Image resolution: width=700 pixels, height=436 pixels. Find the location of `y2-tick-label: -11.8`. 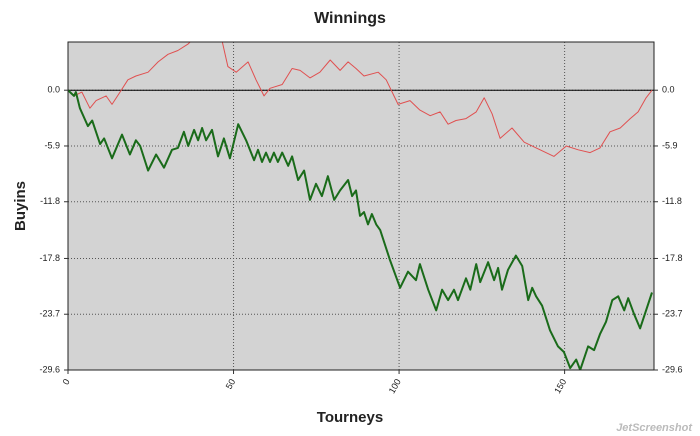

y2-tick-label: -11.8 is located at coordinates (672, 201).